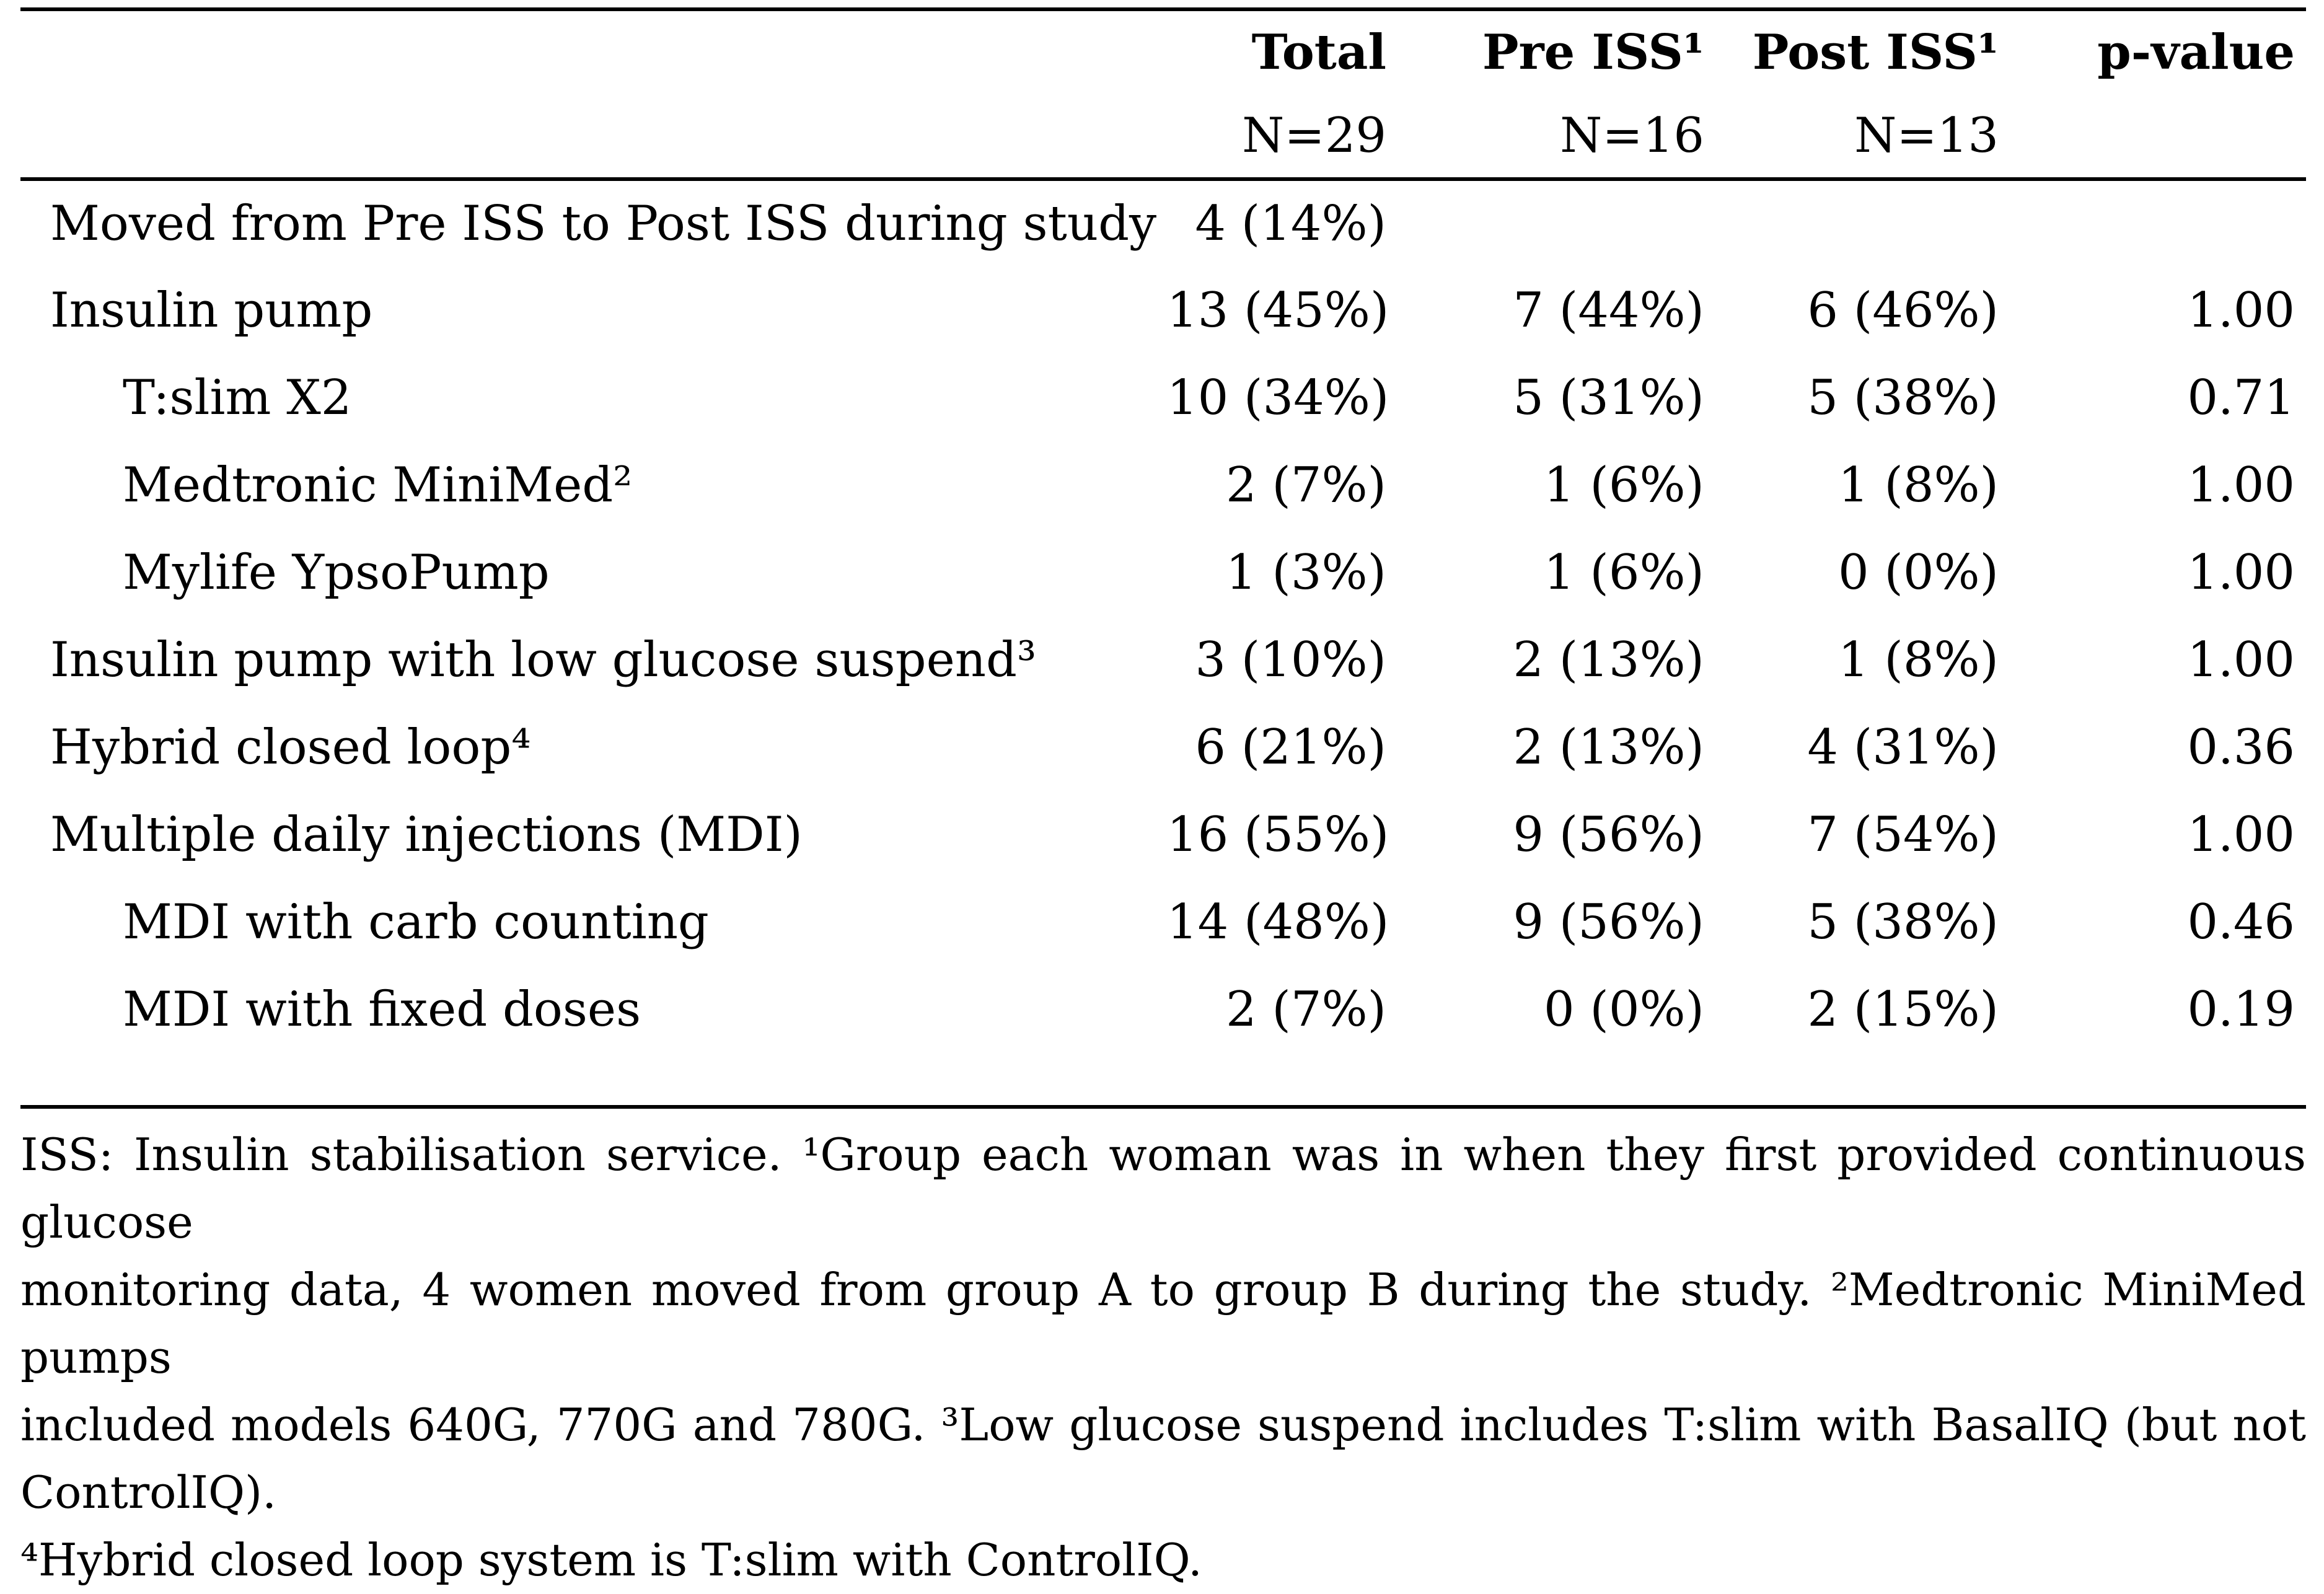  Describe the element at coordinates (1278, 922) in the screenshot. I see `cell-total: 14 (48%)` at that location.